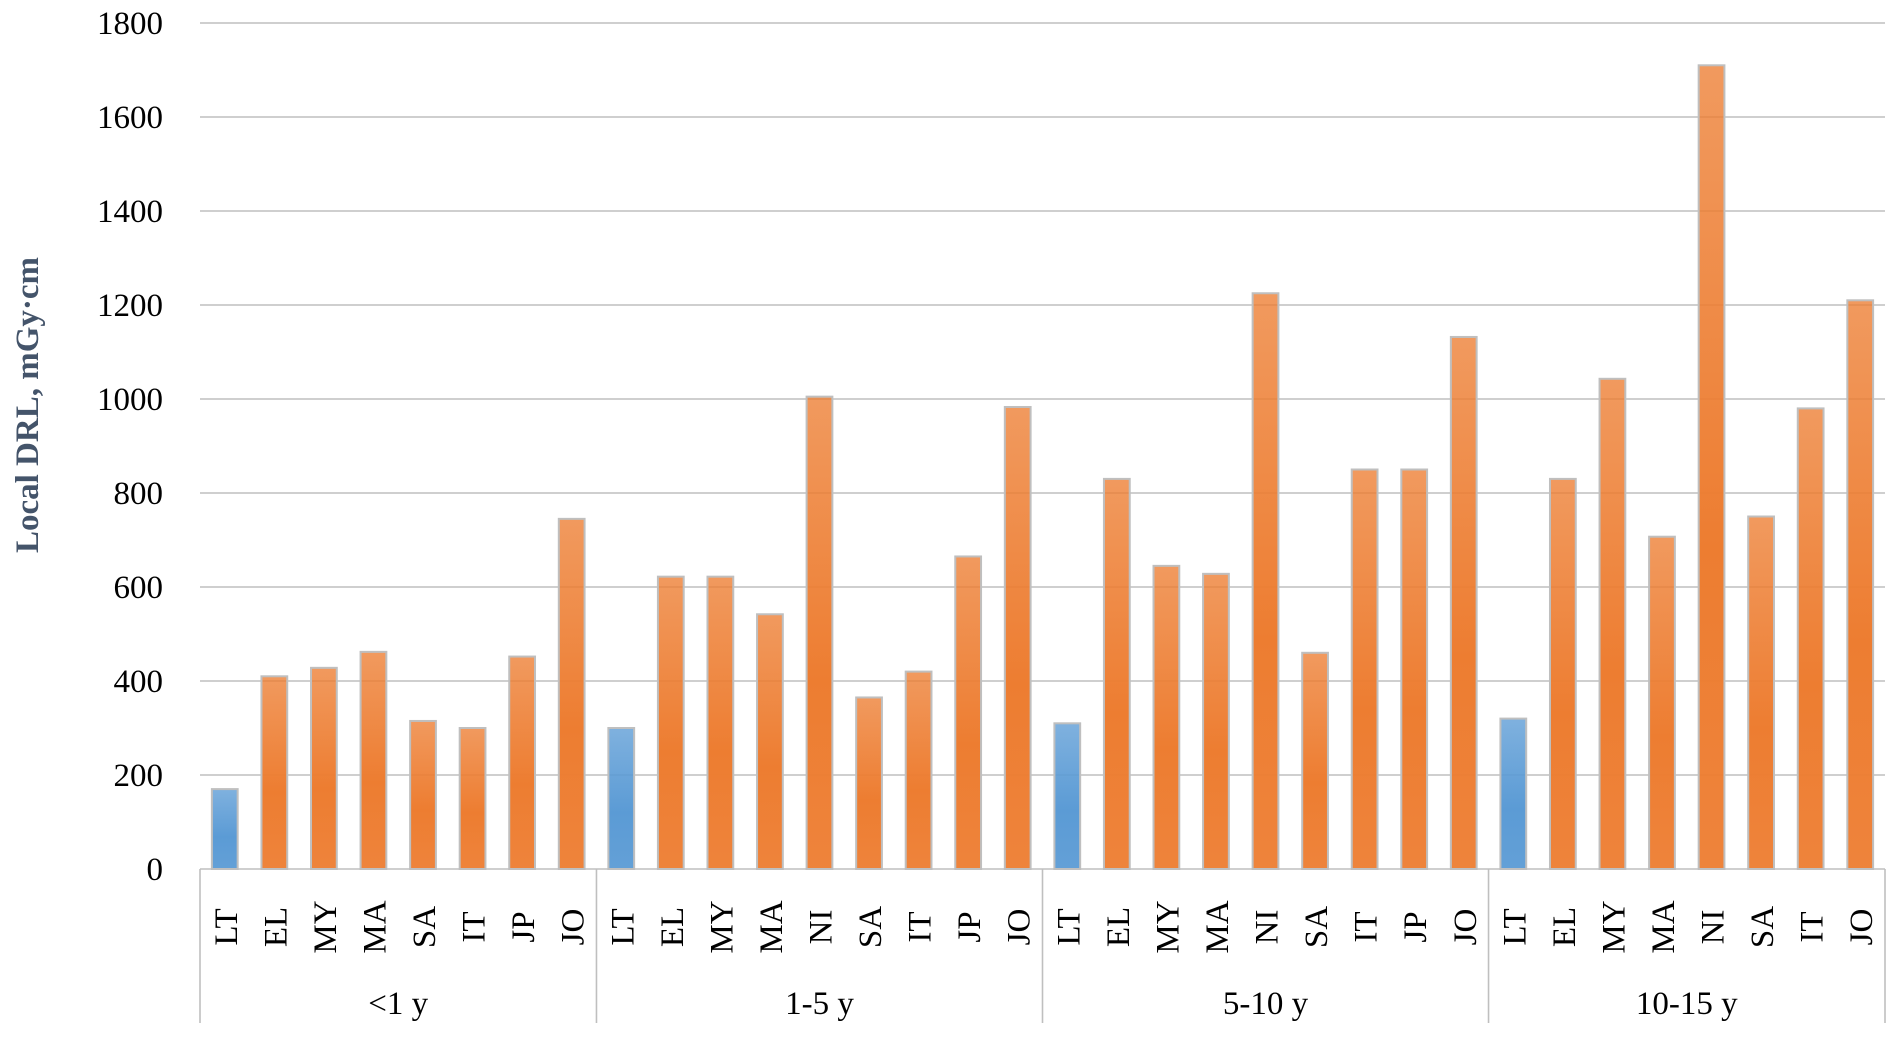 The height and width of the screenshot is (1057, 1890). I want to click on y-tick-label: 400, so click(139, 682).